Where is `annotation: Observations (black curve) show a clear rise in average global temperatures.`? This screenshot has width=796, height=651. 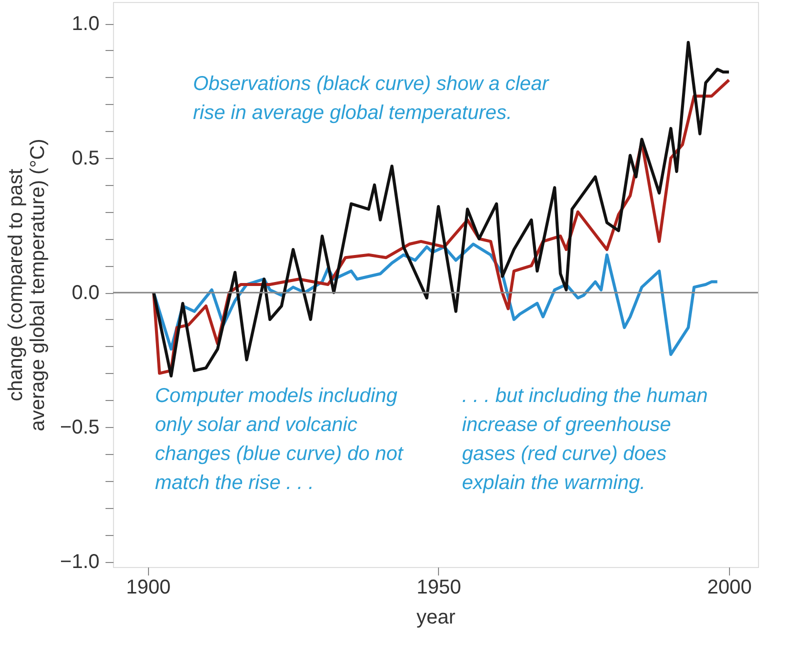 annotation: Observations (black curve) show a clear rise in average global temperatures. is located at coordinates (371, 98).